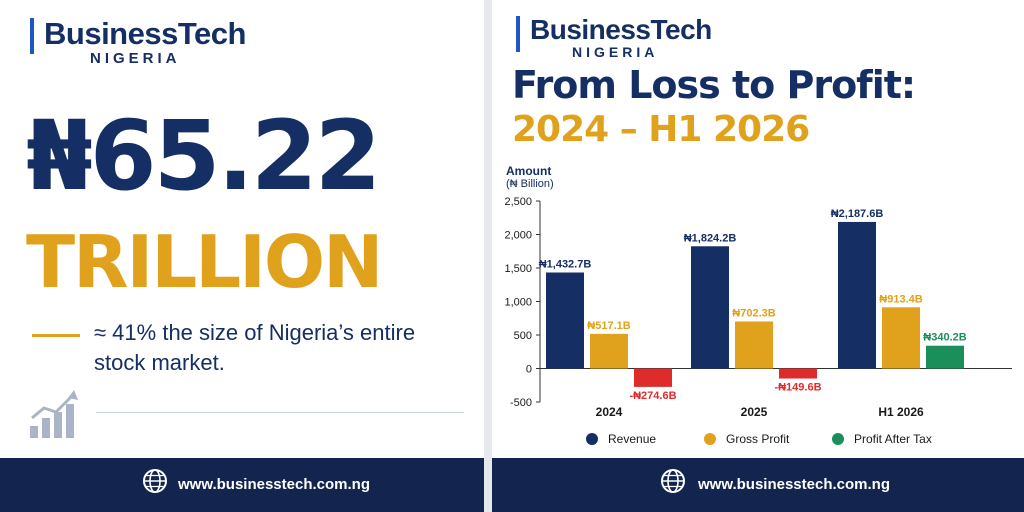 The image size is (1024, 512). What do you see at coordinates (592, 438) in the screenshot?
I see `legend-swatch-revenue` at bounding box center [592, 438].